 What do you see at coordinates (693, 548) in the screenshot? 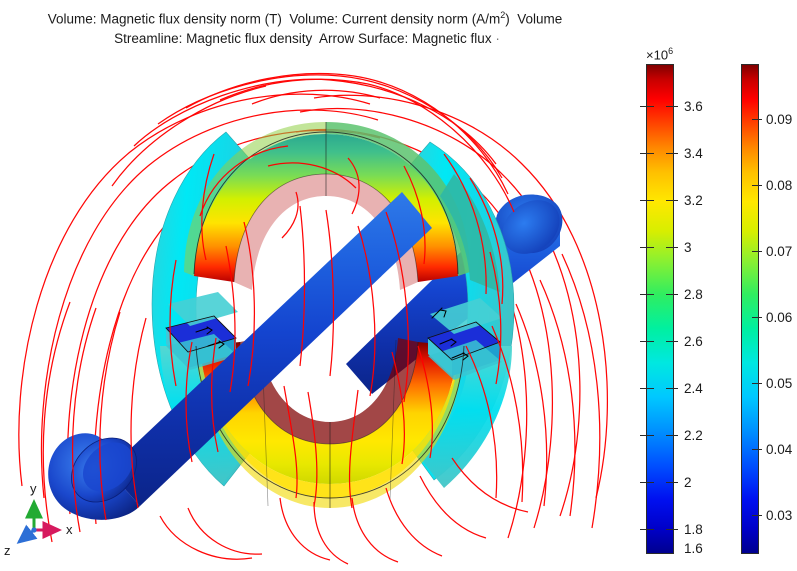
I see `colorbar-left-label-10: 1.6` at bounding box center [693, 548].